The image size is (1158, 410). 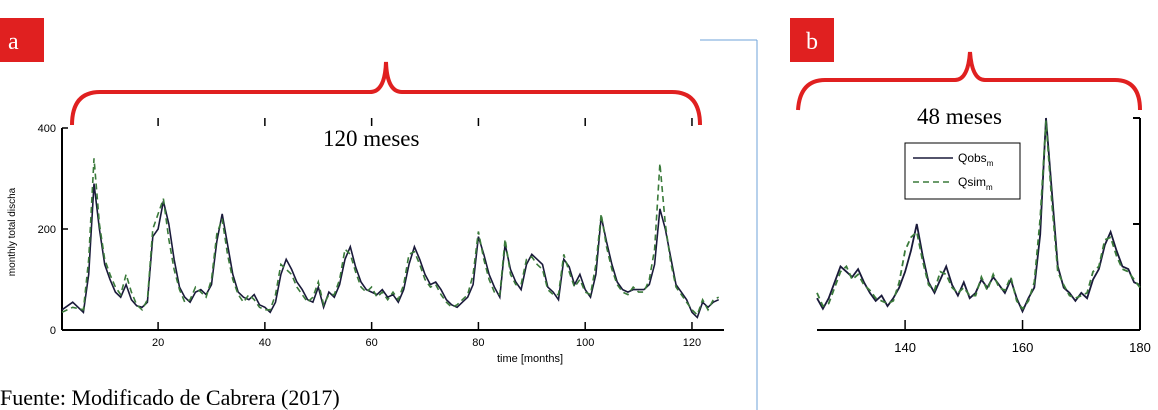 I want to click on annotation-a: 120 meses, so click(x=371, y=138).